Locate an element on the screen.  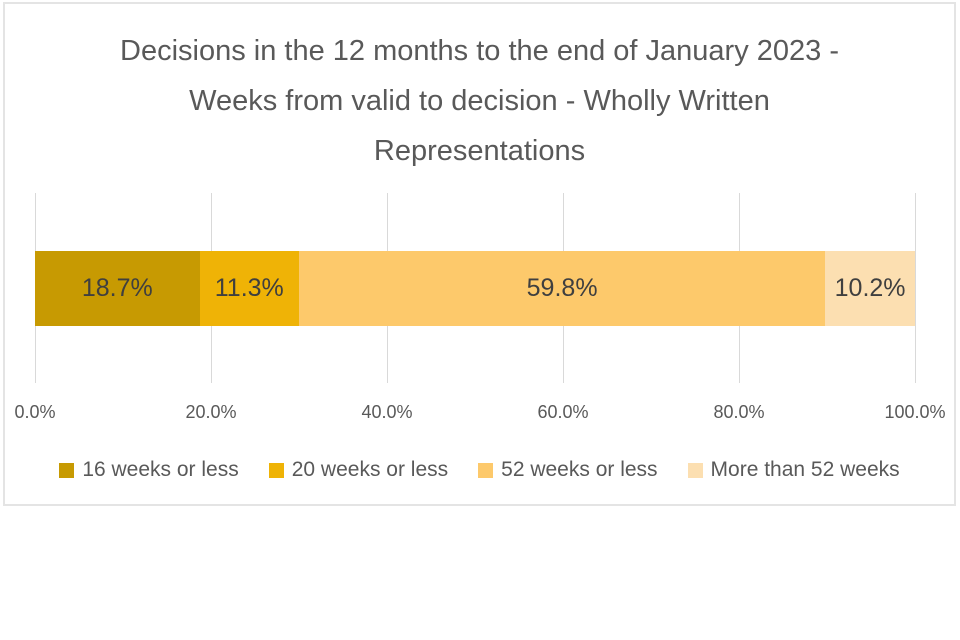
bar-segment: 11.3% is located at coordinates (249, 288).